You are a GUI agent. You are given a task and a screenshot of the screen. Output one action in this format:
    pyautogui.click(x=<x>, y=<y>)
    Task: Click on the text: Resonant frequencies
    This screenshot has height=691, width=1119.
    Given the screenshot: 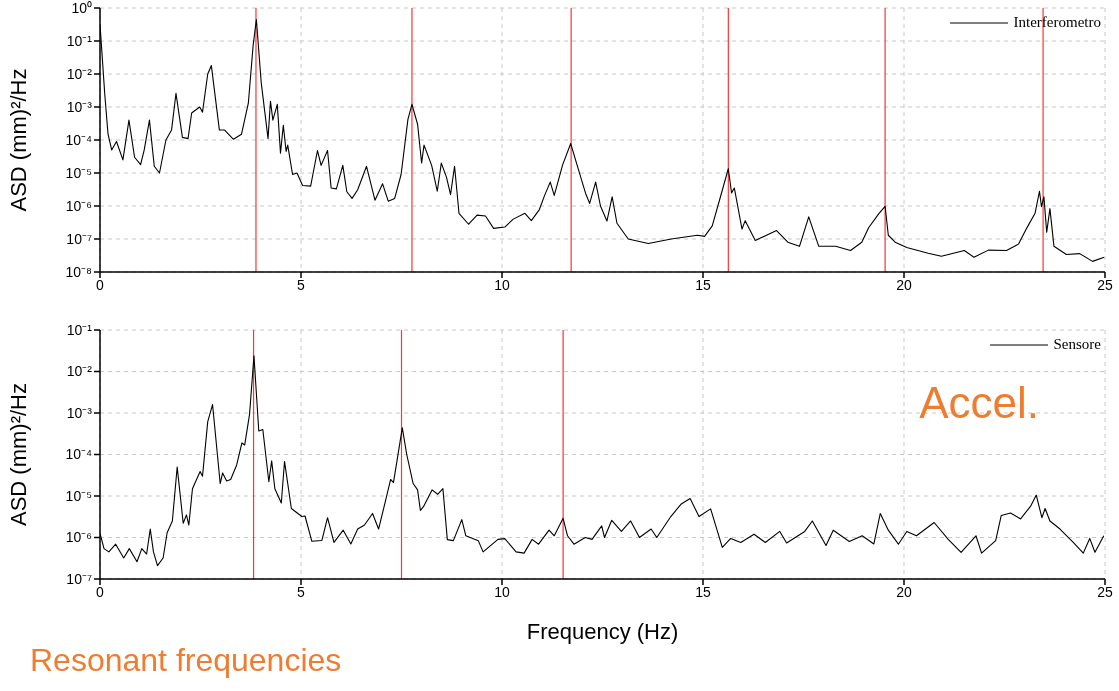 What is the action you would take?
    pyautogui.click(x=186, y=660)
    